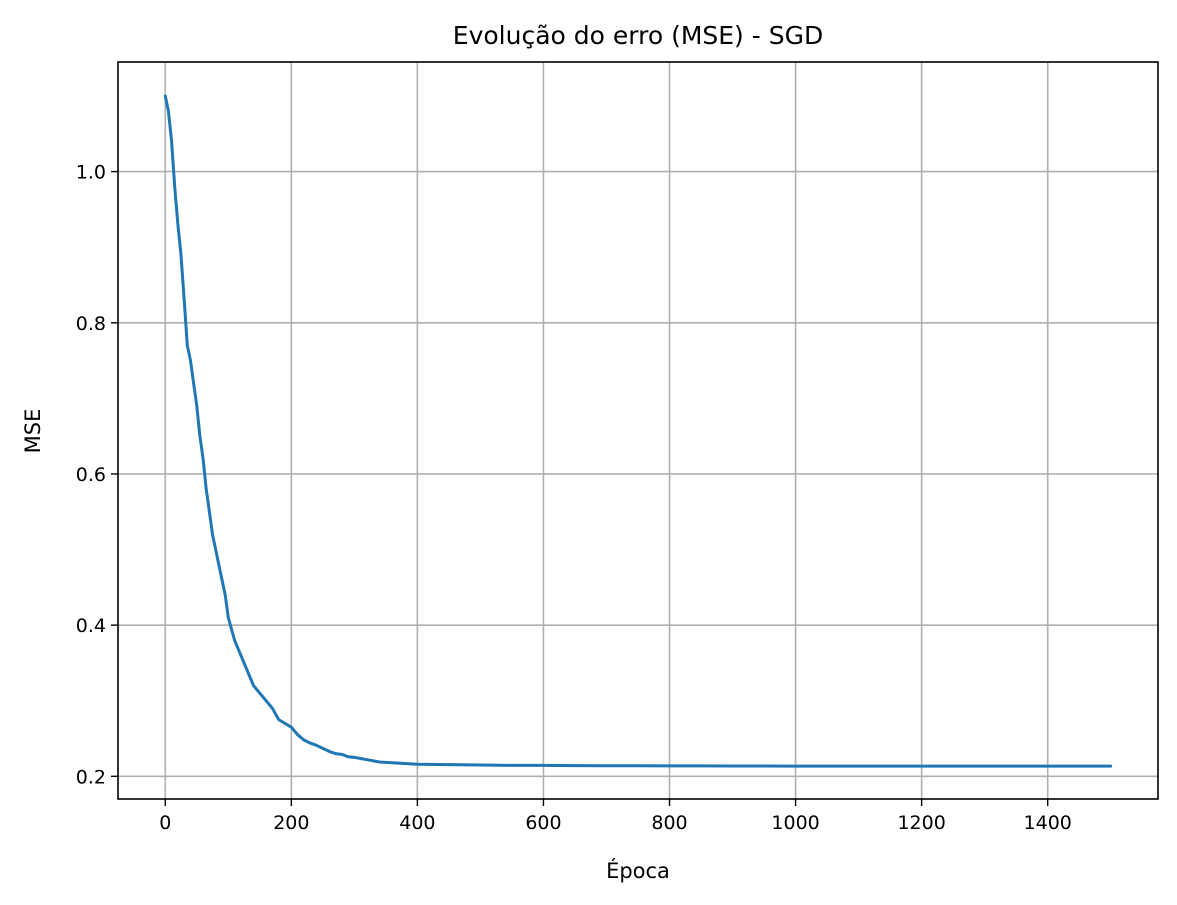 Image resolution: width=1177 pixels, height=905 pixels. I want to click on x-tick-label: 600, so click(543, 823).